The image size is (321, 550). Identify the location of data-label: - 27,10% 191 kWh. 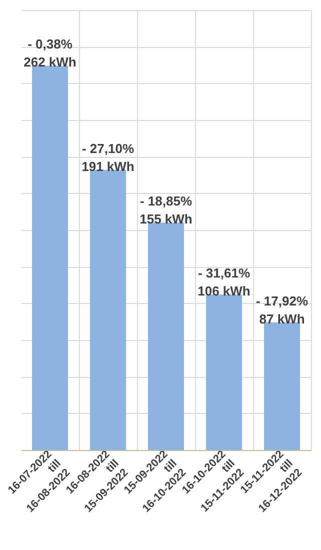
(108, 157).